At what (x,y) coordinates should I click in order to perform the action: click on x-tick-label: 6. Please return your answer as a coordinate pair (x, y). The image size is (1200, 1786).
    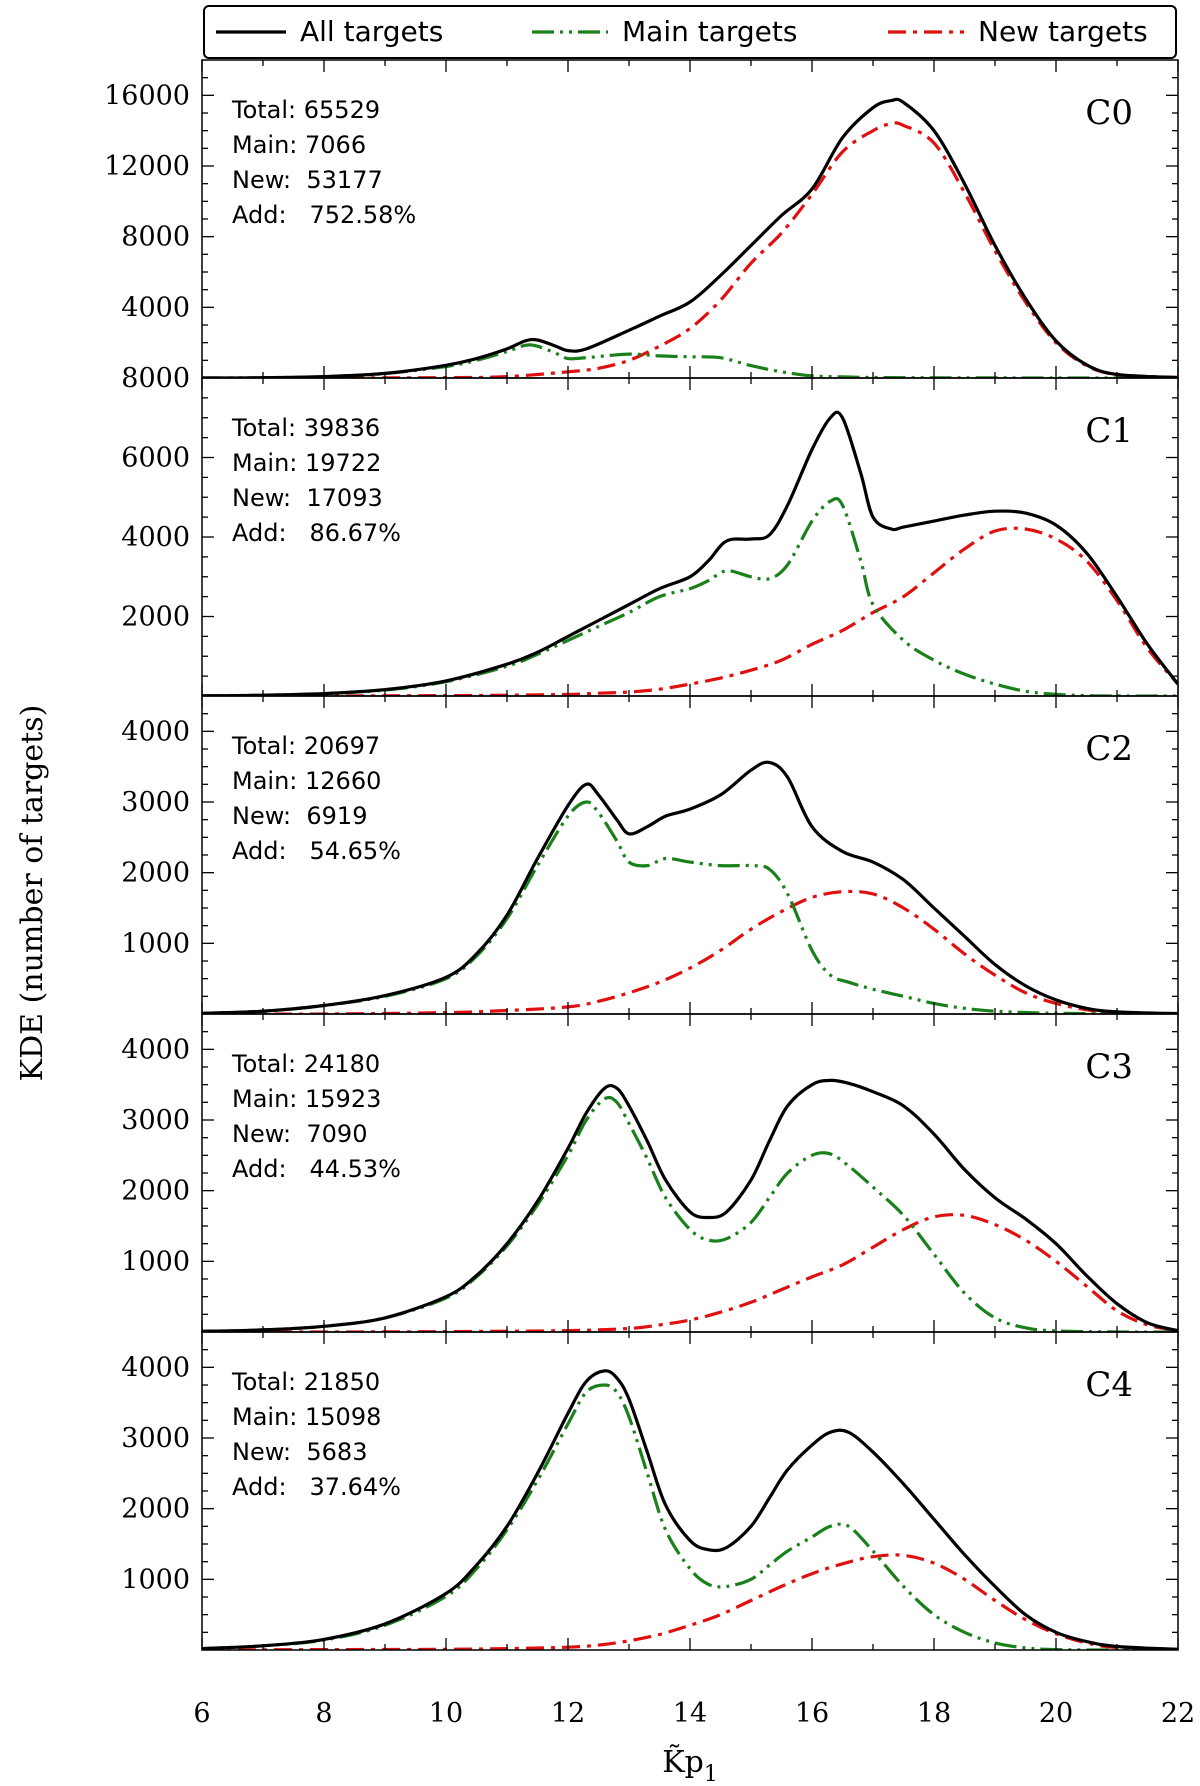
    Looking at the image, I should click on (201, 1713).